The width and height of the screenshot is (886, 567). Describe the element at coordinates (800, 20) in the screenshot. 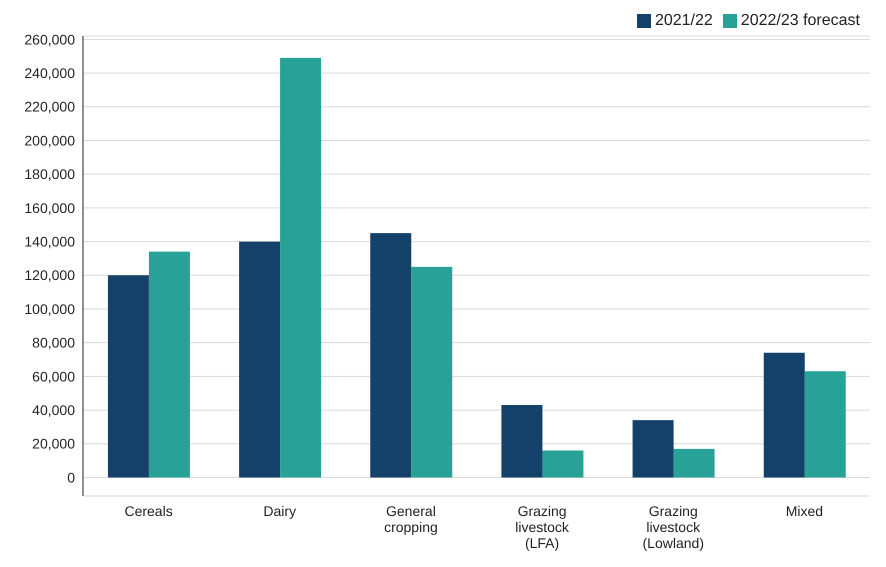

I see `legend-label: 2022/23 forecast` at that location.